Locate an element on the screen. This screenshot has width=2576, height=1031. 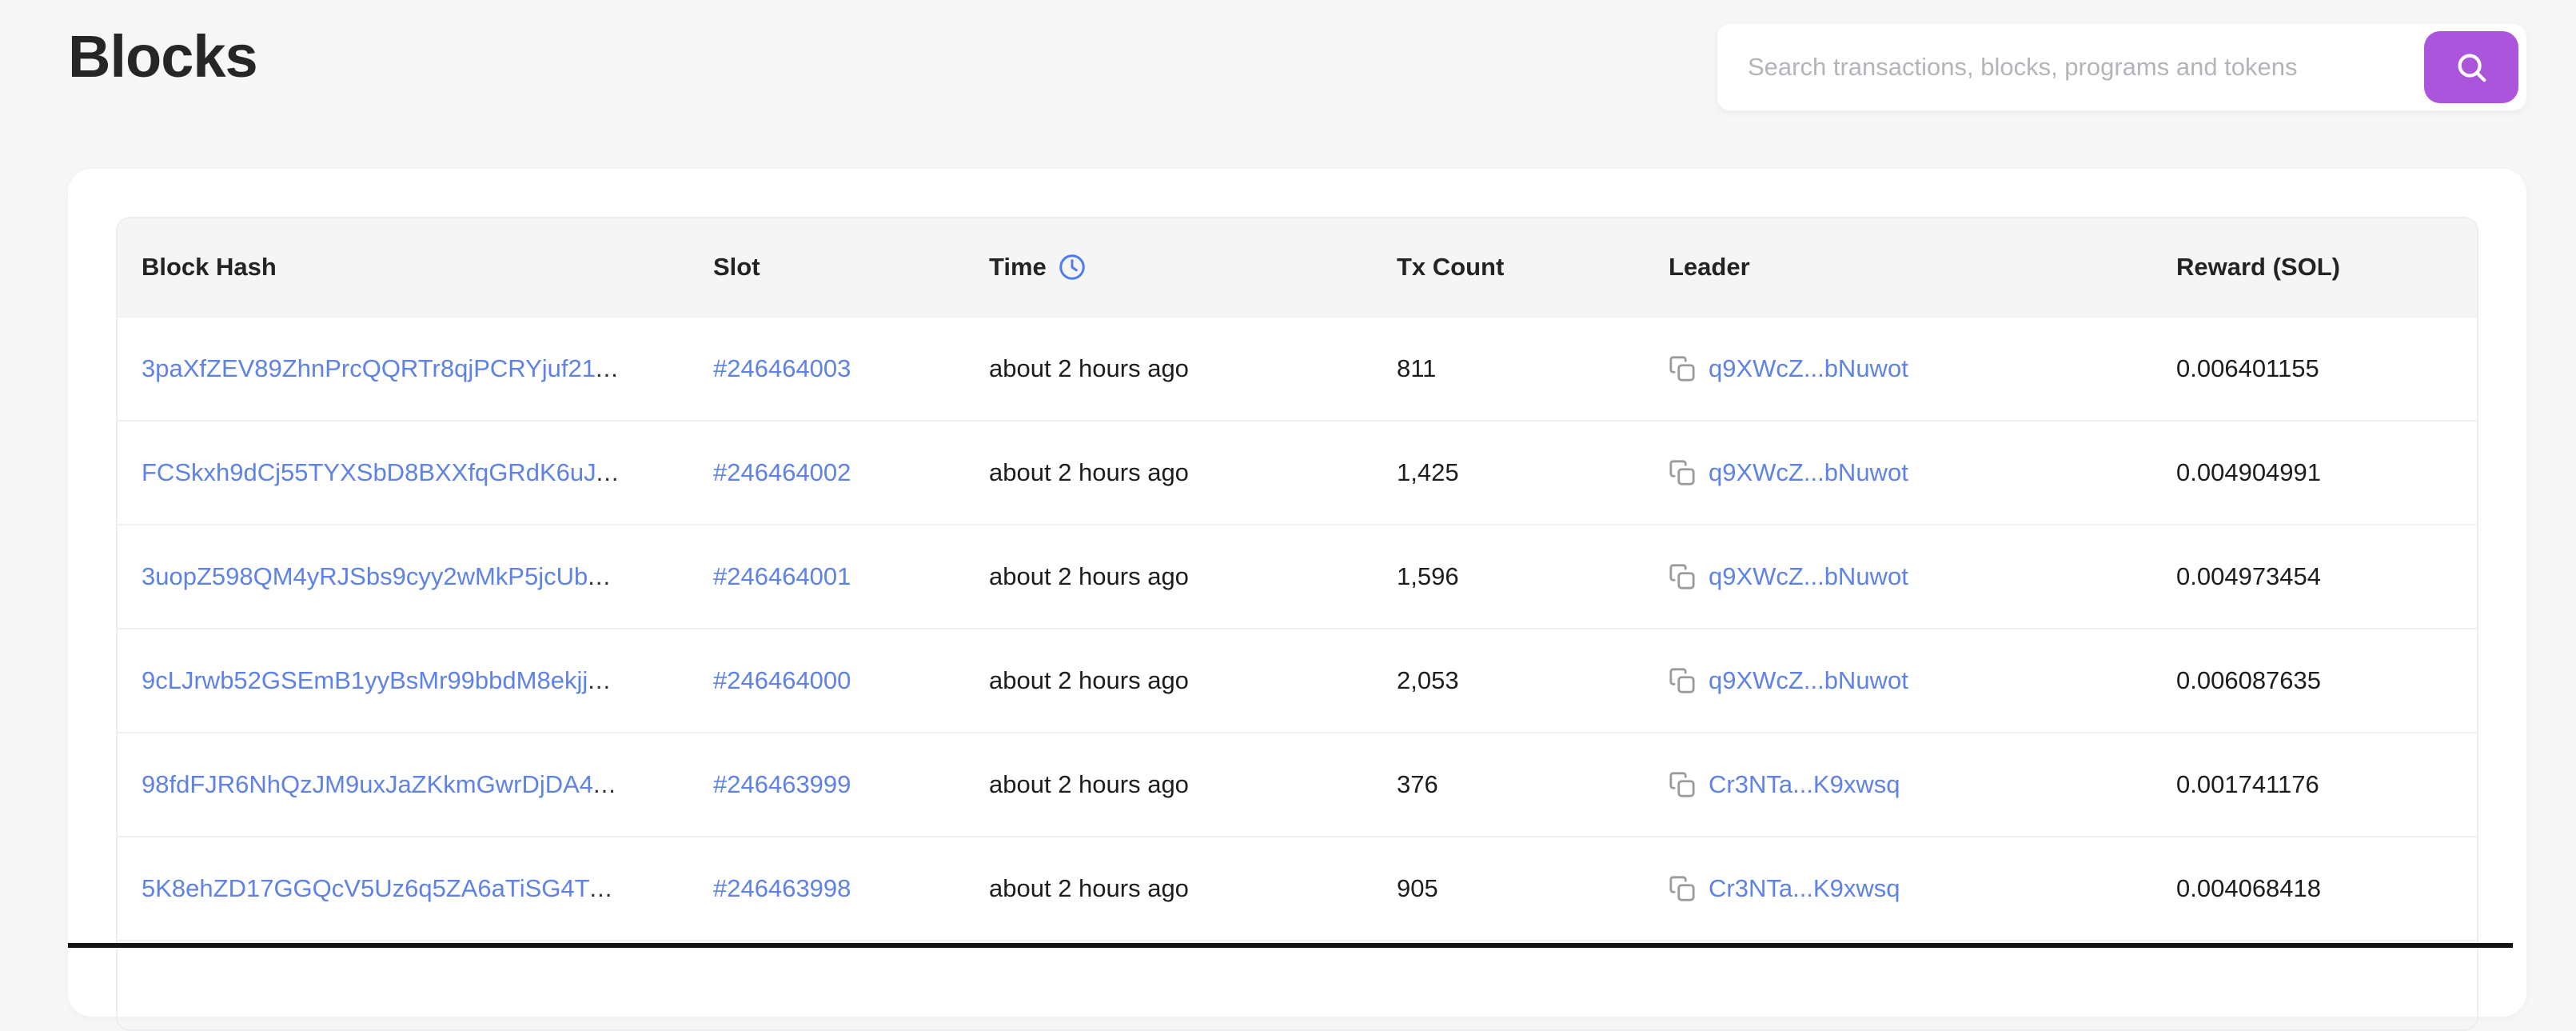
reward-cell: 0.004068418 is located at coordinates (2314, 888).